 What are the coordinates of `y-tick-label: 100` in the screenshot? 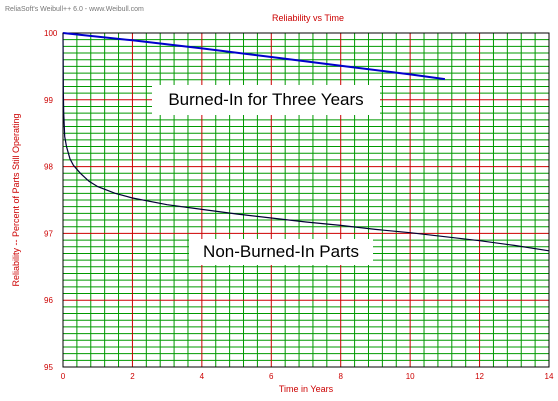 It's located at (51, 33).